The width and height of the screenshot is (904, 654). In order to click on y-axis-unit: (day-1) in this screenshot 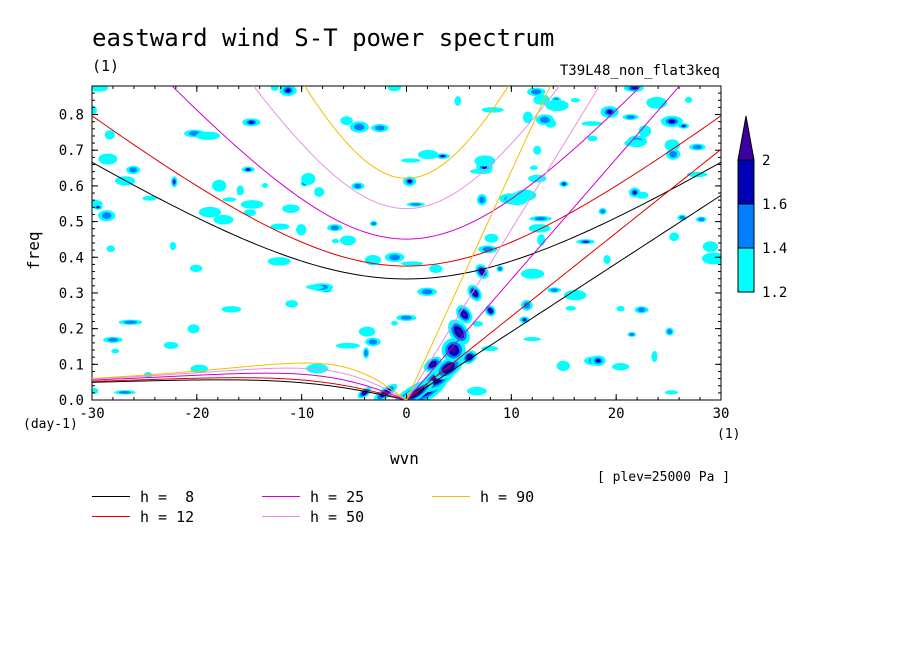, I will do `click(50, 424)`.